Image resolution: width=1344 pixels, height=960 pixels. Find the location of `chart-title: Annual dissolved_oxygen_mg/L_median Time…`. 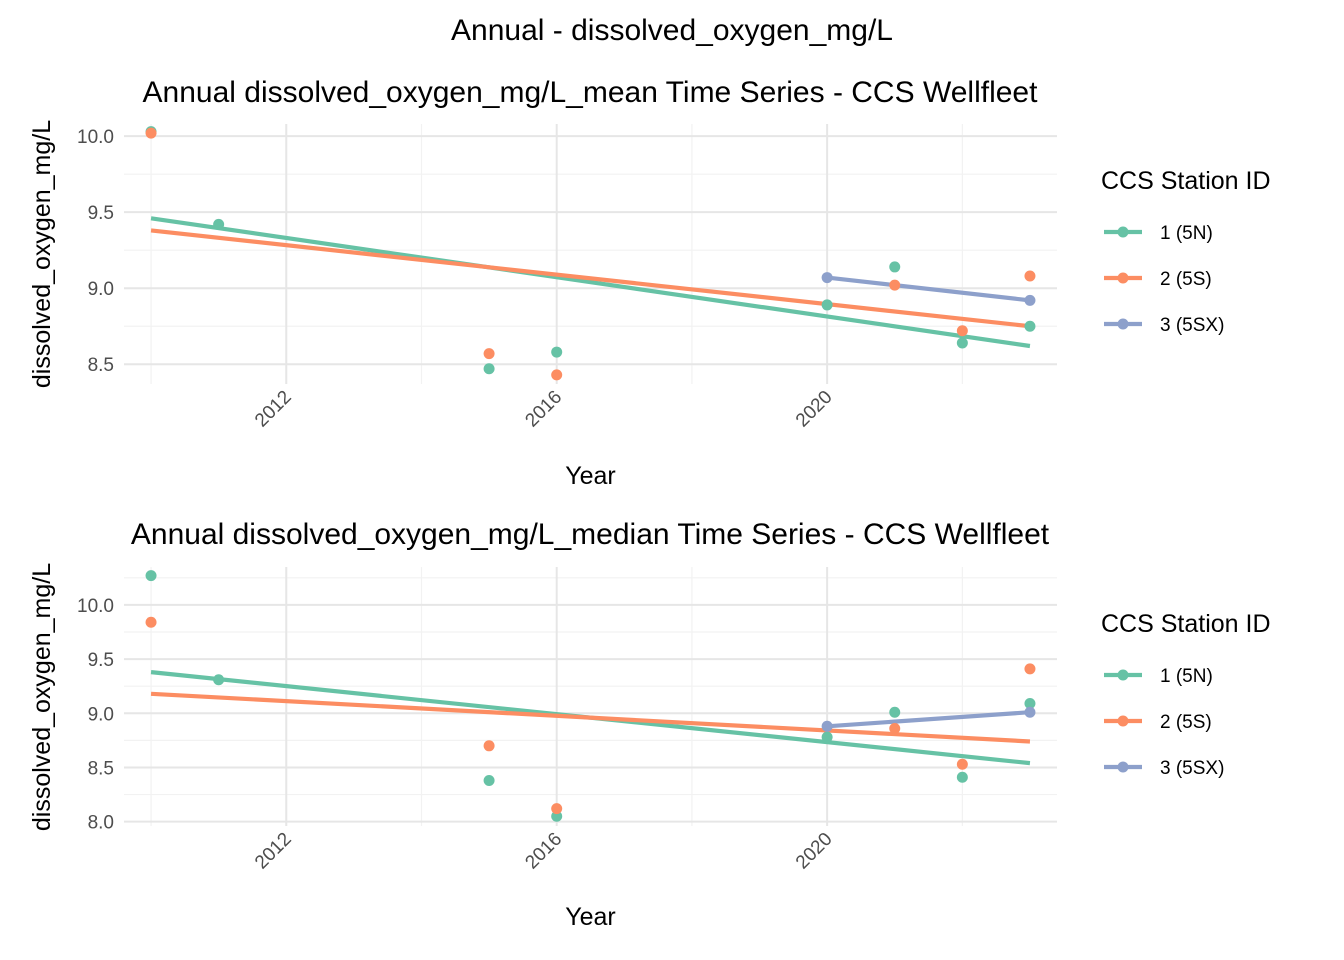

chart-title: Annual dissolved_oxygen_mg/L_median Time… is located at coordinates (590, 534).